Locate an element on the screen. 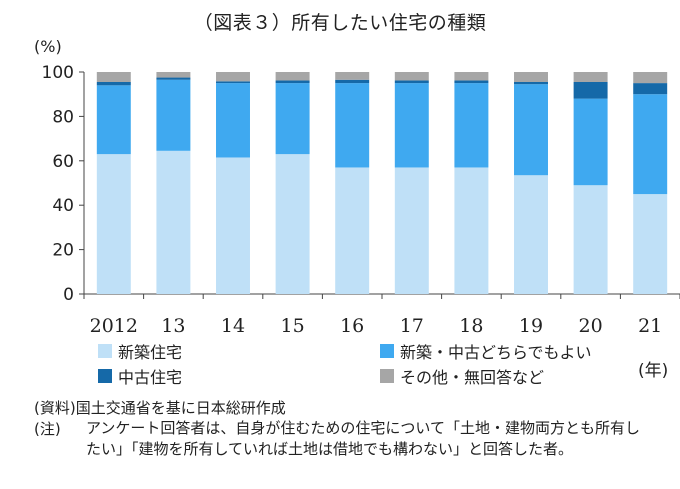 Image resolution: width=680 pixels, height=489 pixels. x-tick-label: 17 is located at coordinates (412, 326).